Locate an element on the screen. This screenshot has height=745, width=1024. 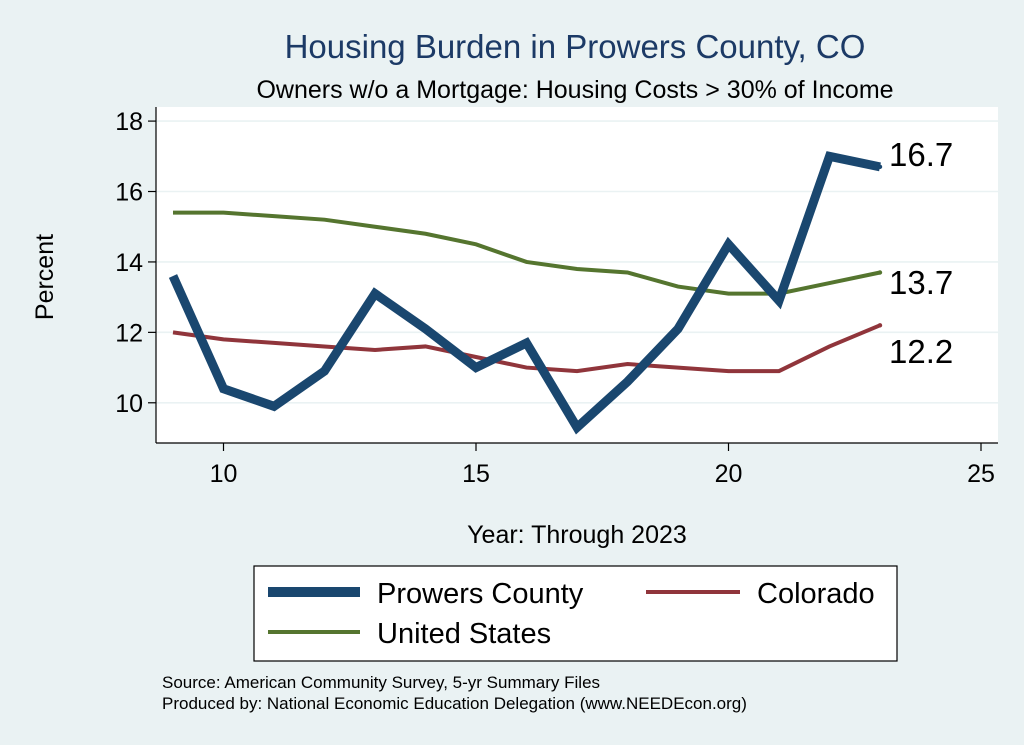
x-tick-label: 15 is located at coordinates (476, 474).